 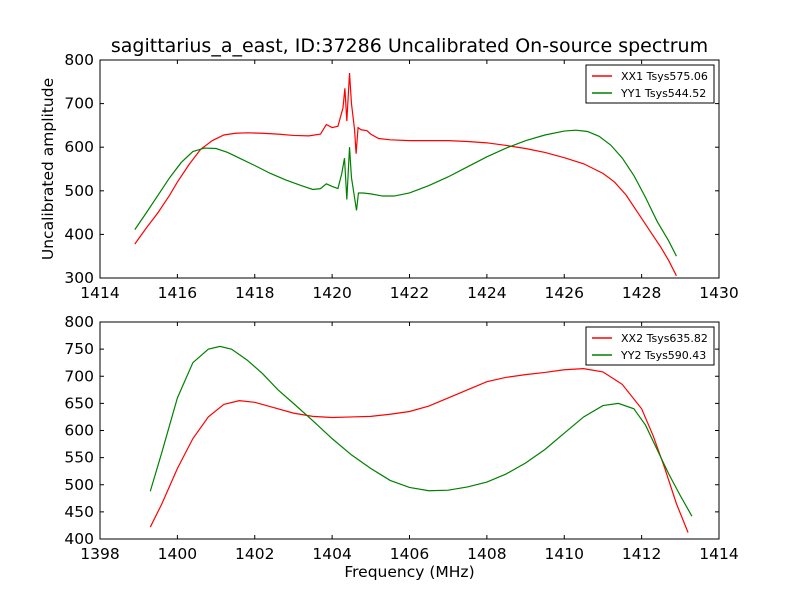 What do you see at coordinates (641, 293) in the screenshot?
I see `x-tick-label: 1428` at bounding box center [641, 293].